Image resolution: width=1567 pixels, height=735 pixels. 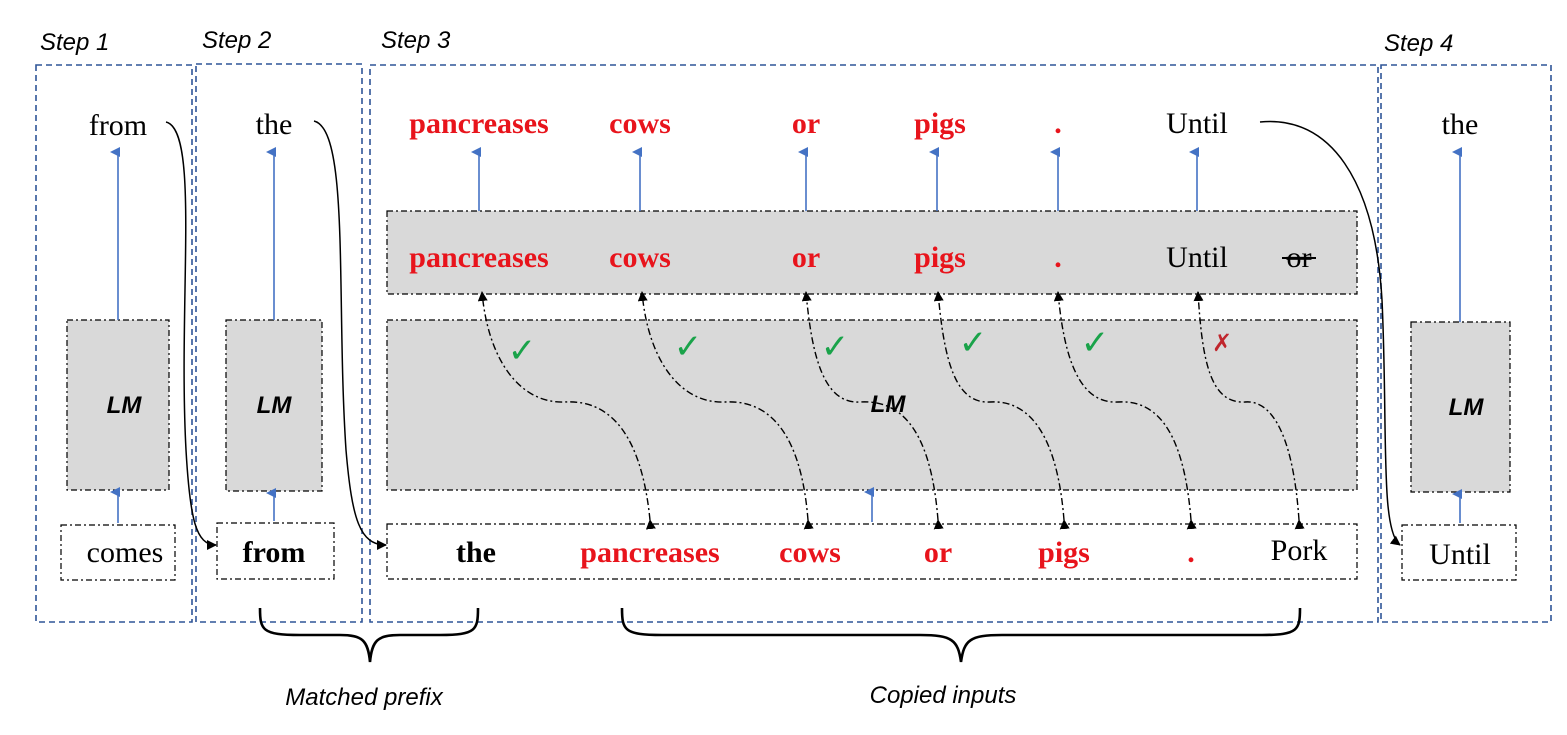 I want to click on step3-output-token: cows, so click(x=640, y=123).